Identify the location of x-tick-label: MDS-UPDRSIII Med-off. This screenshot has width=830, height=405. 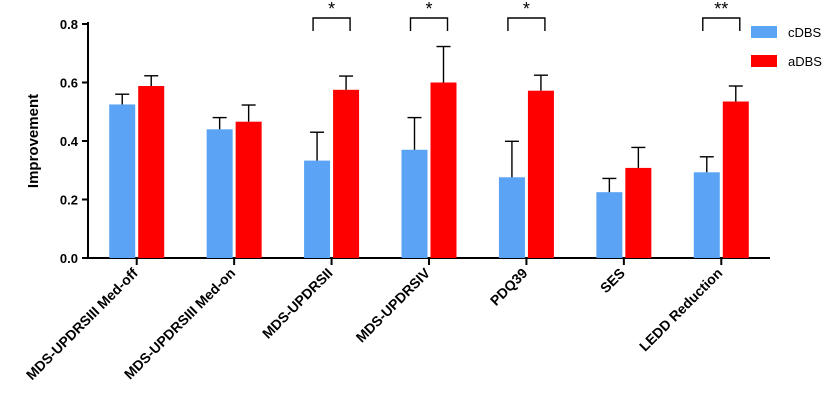
(82, 324).